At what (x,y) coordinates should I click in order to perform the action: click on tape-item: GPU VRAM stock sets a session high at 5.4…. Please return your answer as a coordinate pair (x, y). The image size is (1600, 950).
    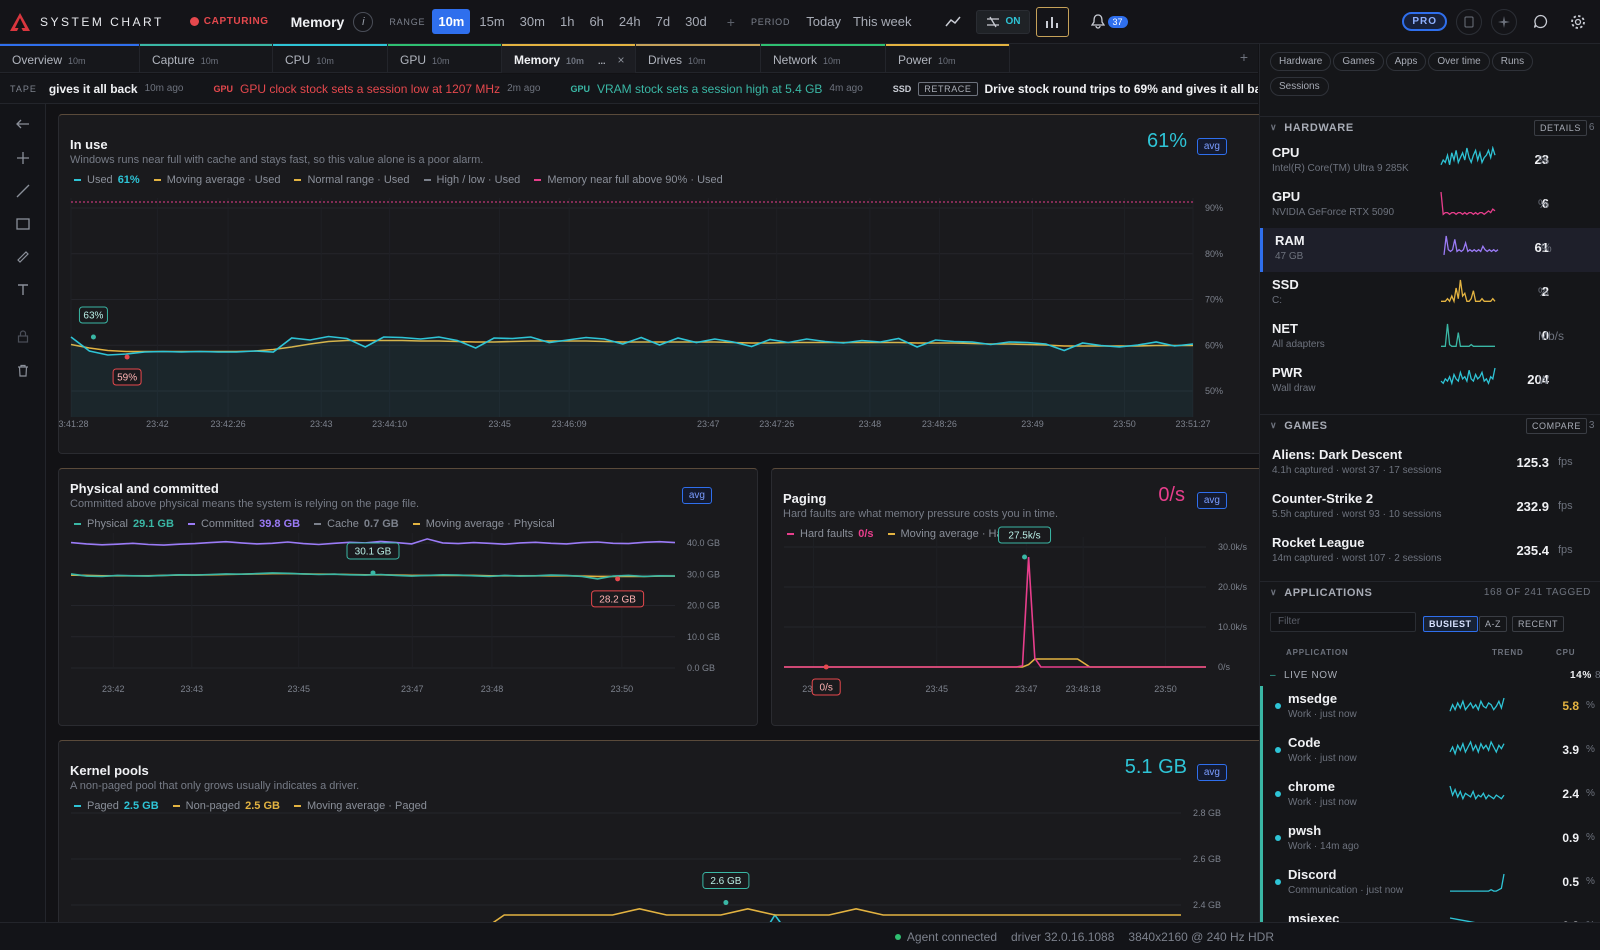
    Looking at the image, I should click on (716, 89).